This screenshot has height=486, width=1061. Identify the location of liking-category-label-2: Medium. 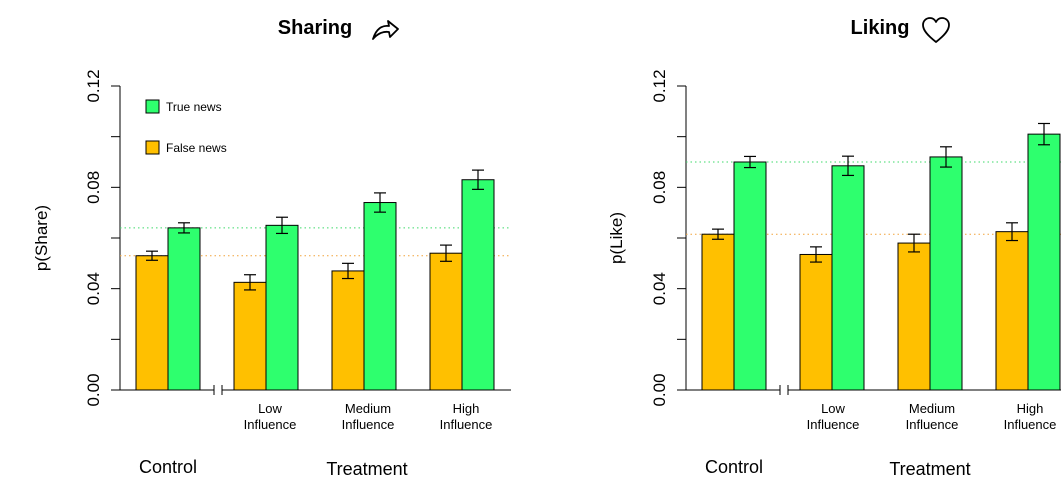
(932, 408).